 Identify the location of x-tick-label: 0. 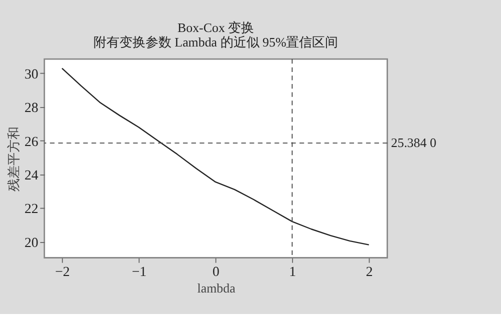
(216, 271).